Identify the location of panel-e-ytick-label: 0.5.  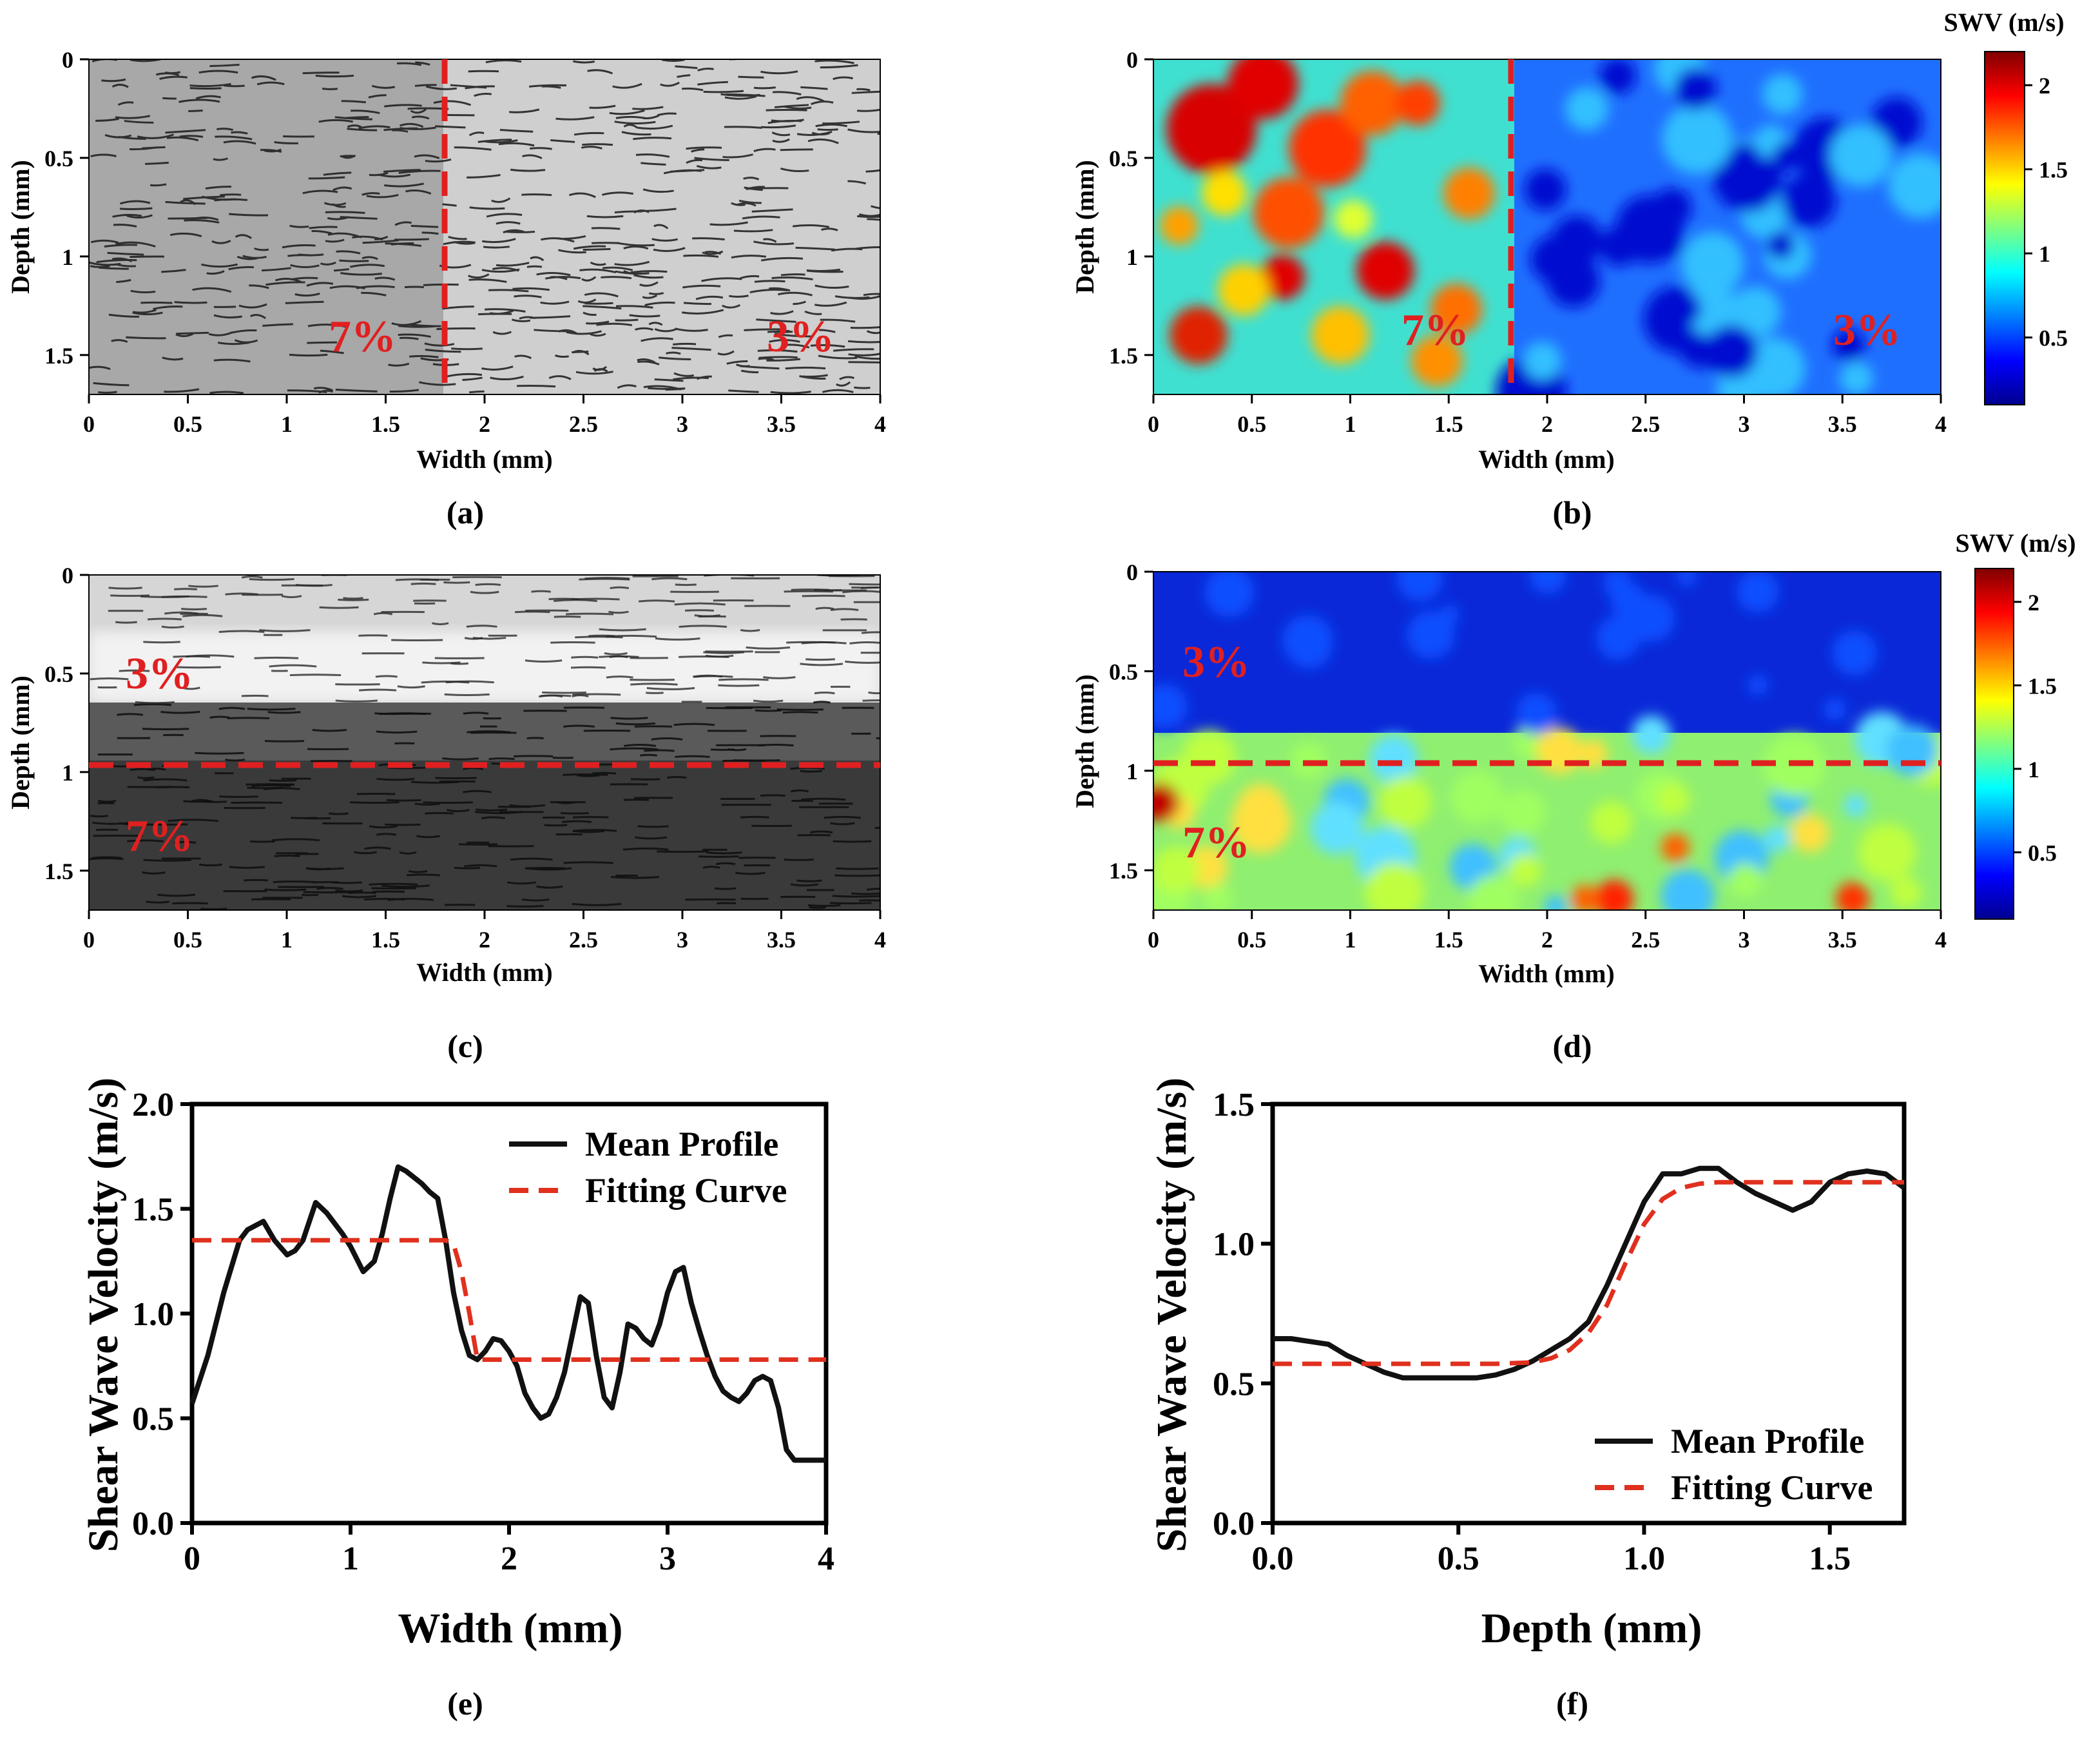
(153, 1419).